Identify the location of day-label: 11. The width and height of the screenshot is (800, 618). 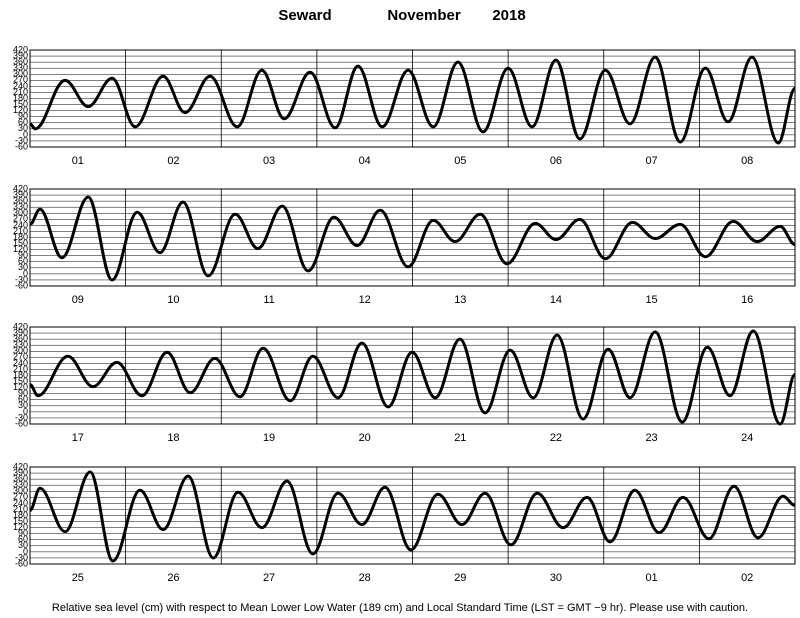
(268, 300).